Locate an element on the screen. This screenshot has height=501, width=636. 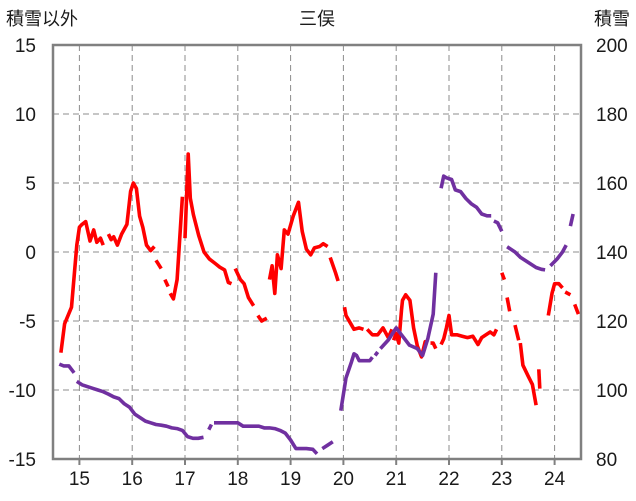
y-right-tick-label: 80 is located at coordinates (606, 460).